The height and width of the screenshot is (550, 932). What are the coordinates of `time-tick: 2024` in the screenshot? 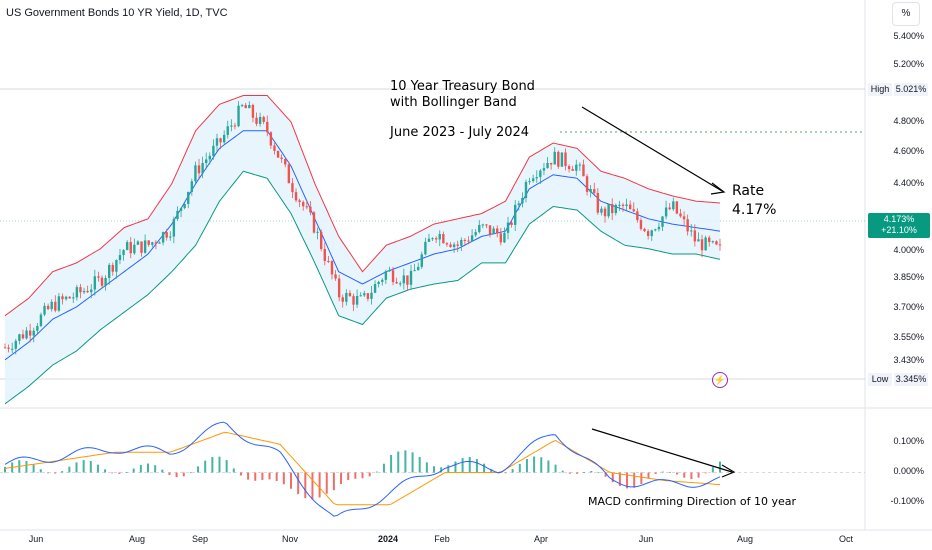 It's located at (388, 539).